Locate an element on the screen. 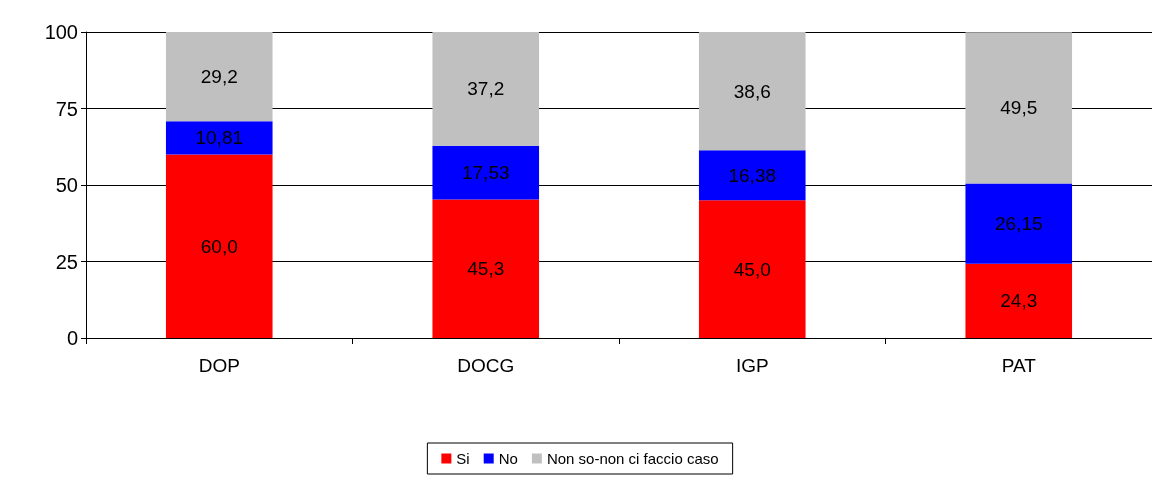 The image size is (1160, 484). data-label: 37,2 is located at coordinates (486, 89).